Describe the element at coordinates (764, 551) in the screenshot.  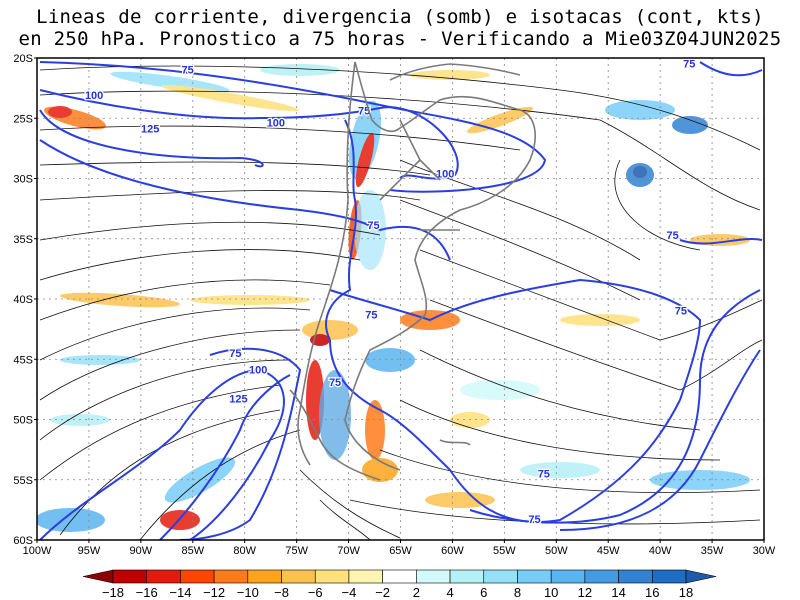
I see `lon-label-30W: 30W` at that location.